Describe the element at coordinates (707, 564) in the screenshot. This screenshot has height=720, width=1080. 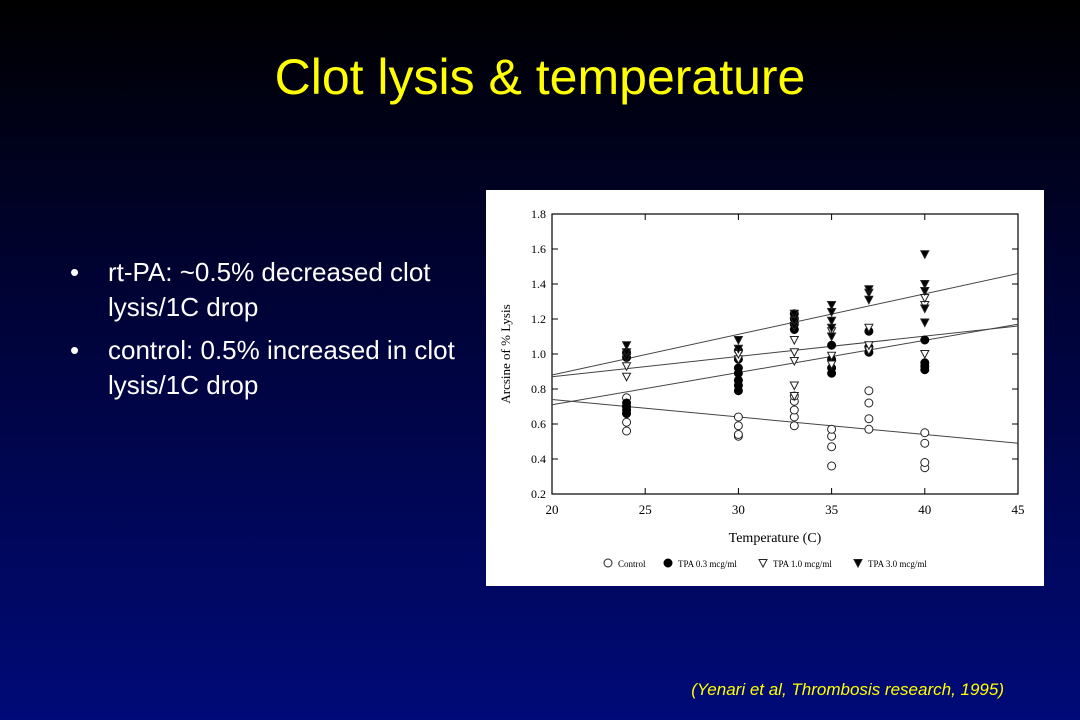
I see `legend-label: TPA 0.3 mcg/ml` at that location.